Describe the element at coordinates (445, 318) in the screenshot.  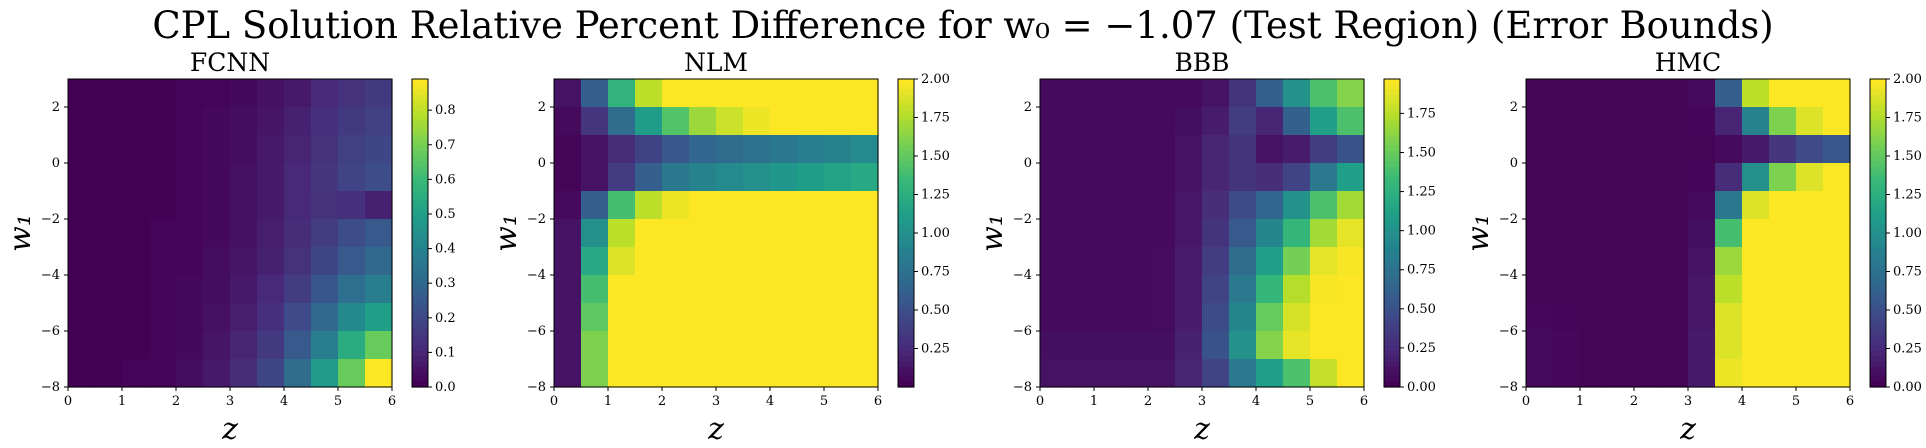
I see `colorbar-tick-label: 0.2` at that location.